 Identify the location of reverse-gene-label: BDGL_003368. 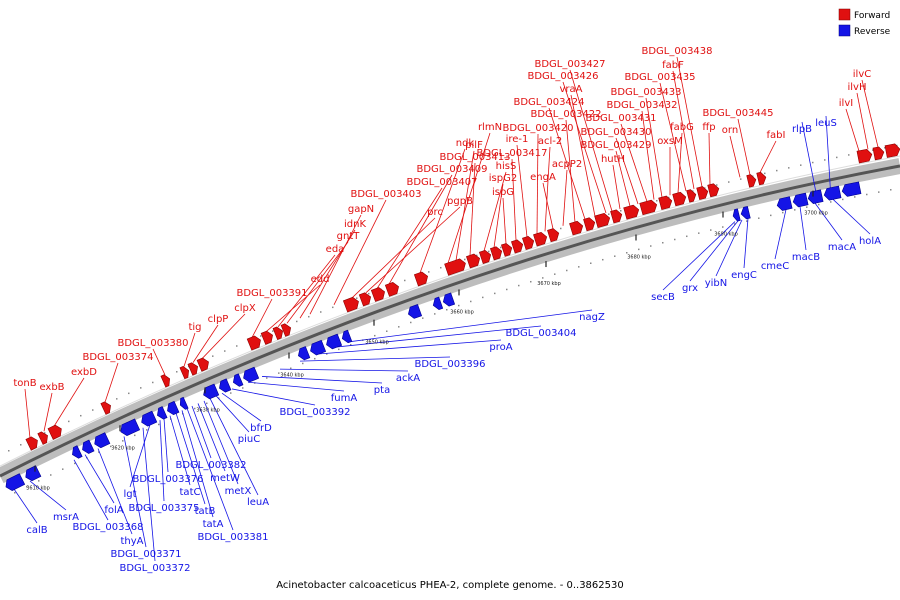
(107, 527).